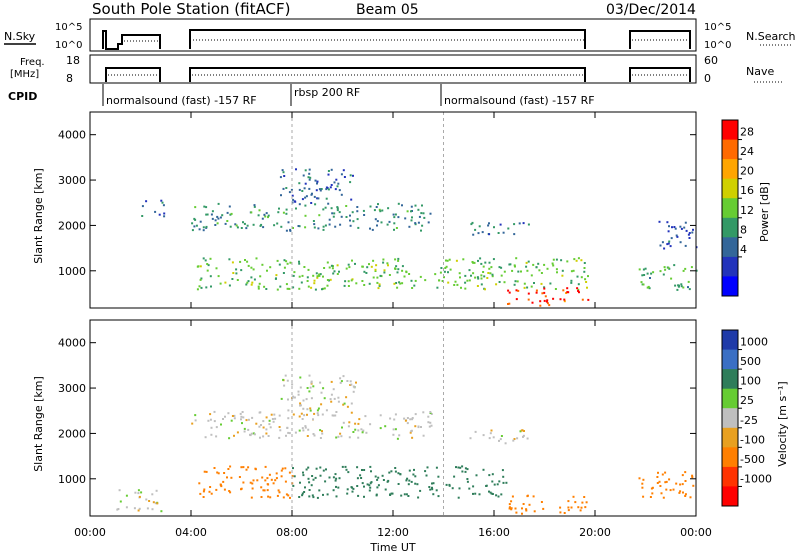 The height and width of the screenshot is (554, 800). What do you see at coordinates (32, 62) in the screenshot?
I see `freq-label-1: Freq.` at bounding box center [32, 62].